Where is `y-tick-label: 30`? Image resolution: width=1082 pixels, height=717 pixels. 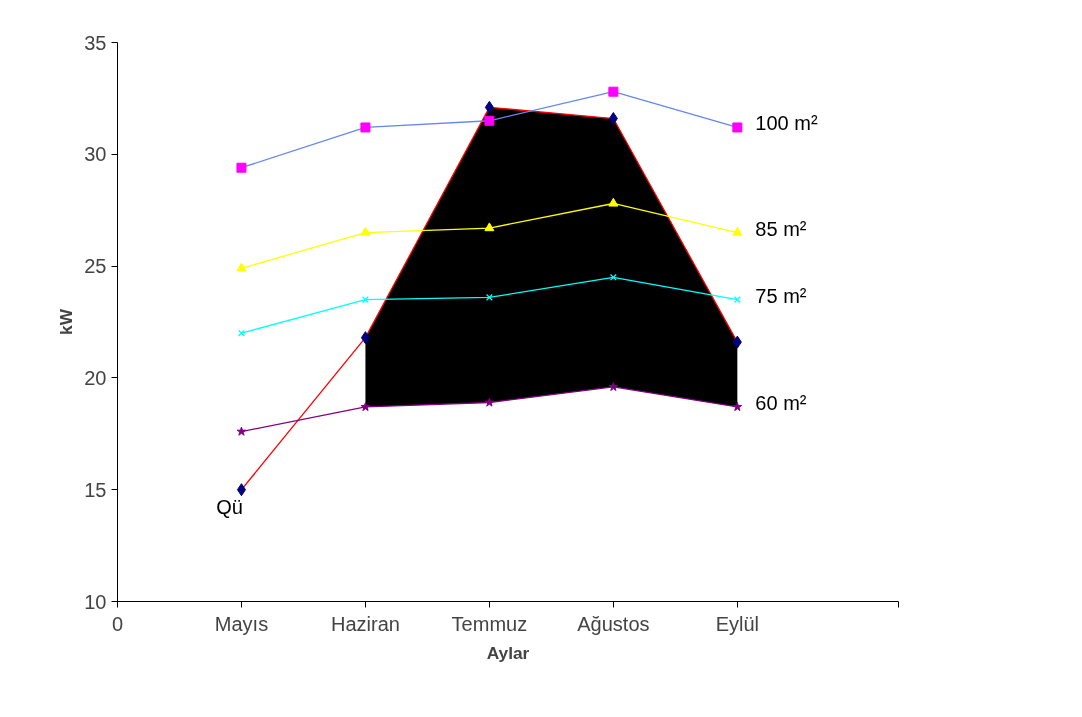 y-tick-label: 30 is located at coordinates (95, 154).